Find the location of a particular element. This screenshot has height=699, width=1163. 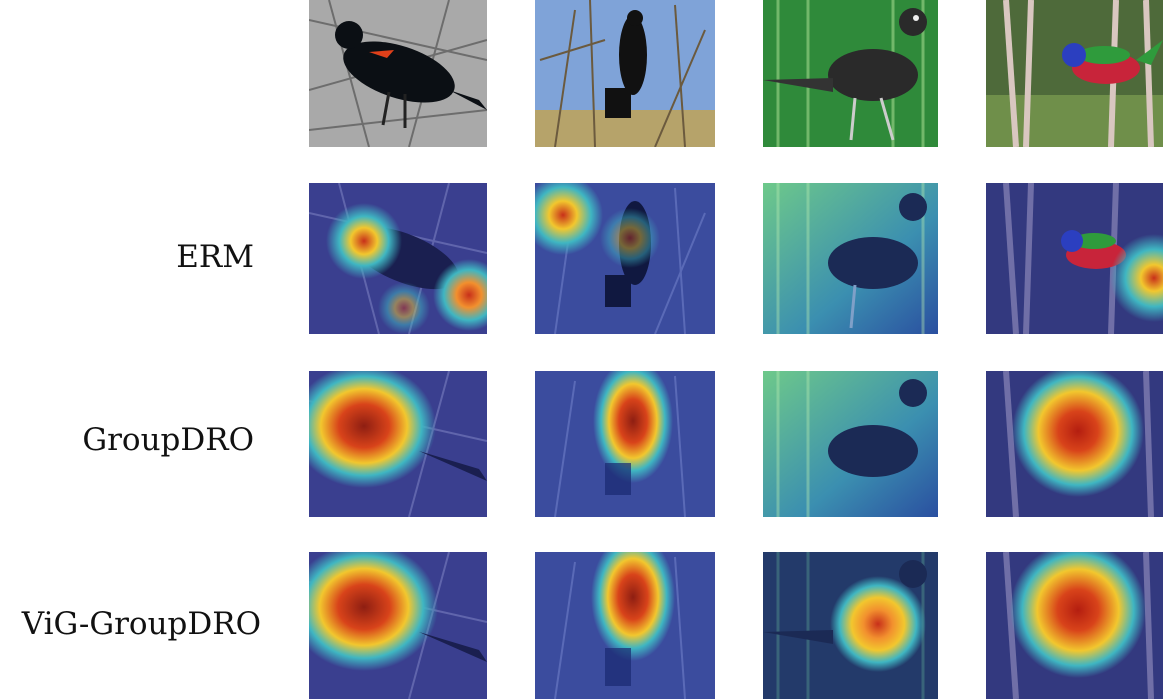

row-label-vig-groupdro: ViG-GroupDRO is located at coordinates (141, 624).